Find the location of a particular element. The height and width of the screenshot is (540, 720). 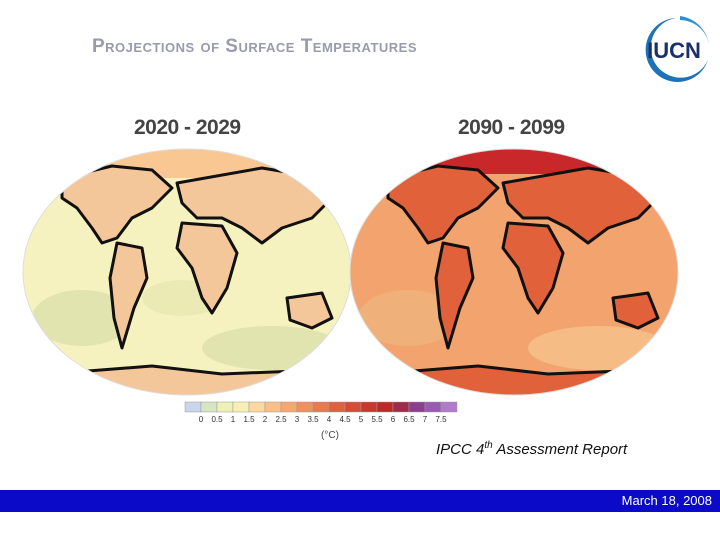

legend-tick-label: 7 is located at coordinates (425, 419).